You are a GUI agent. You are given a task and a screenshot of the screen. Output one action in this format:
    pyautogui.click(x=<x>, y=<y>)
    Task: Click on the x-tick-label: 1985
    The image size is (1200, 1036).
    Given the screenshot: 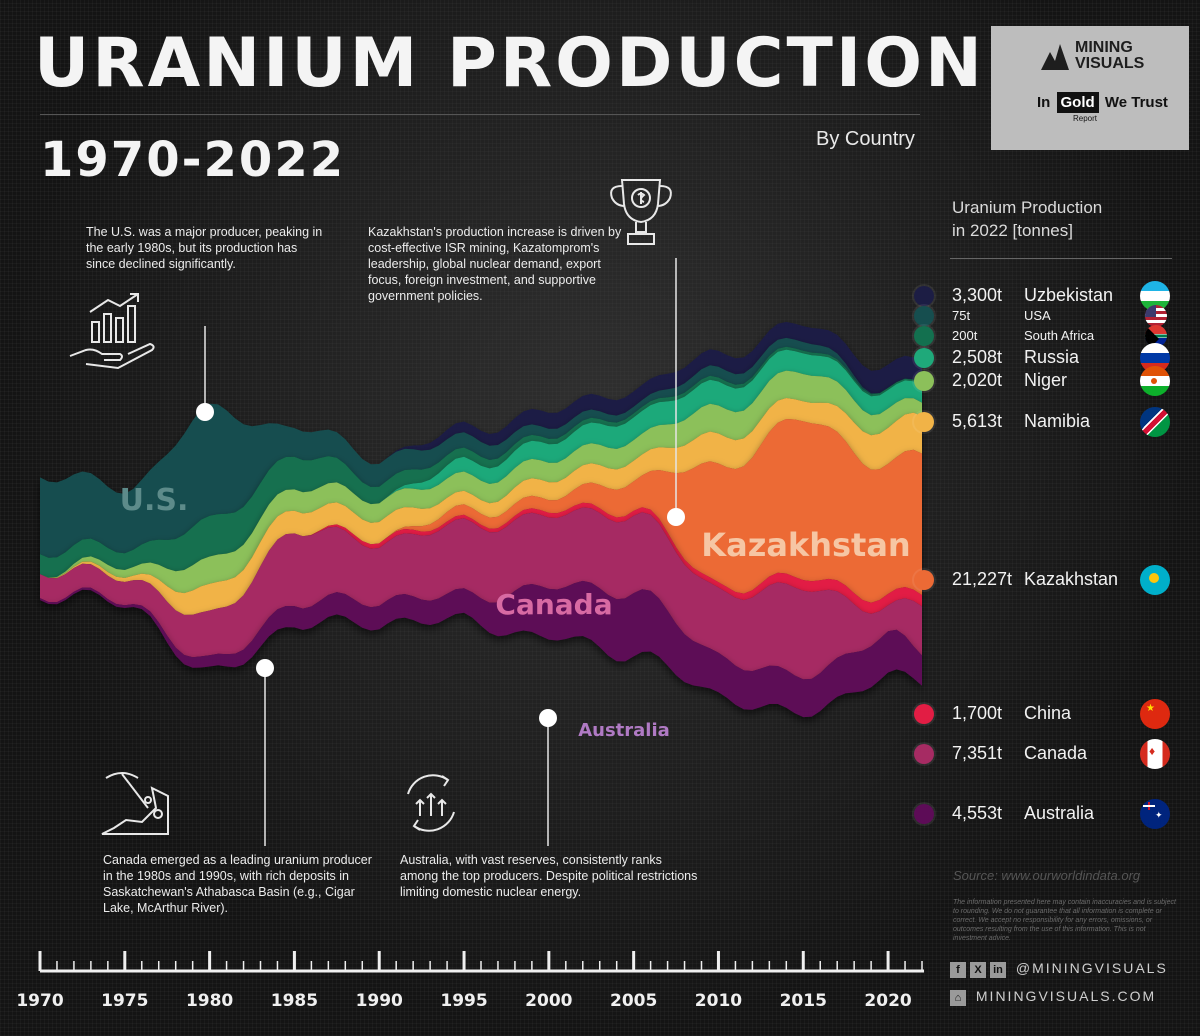 What is the action you would take?
    pyautogui.click(x=294, y=1001)
    